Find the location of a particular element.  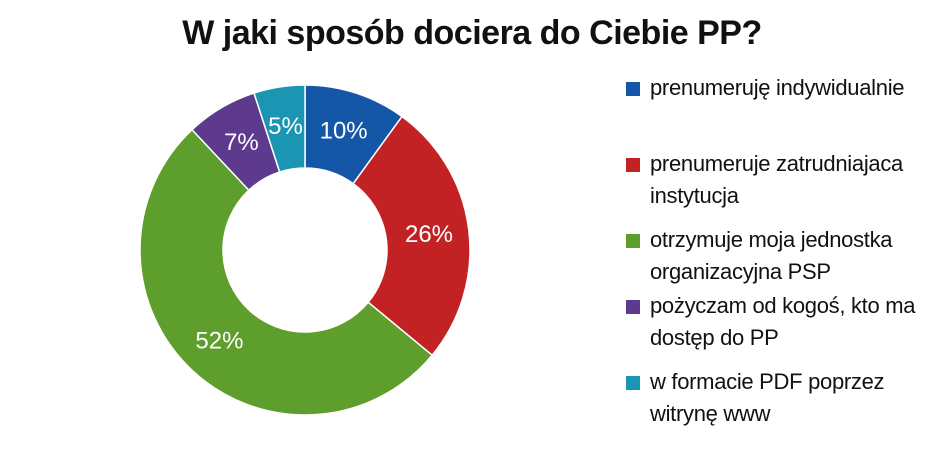

slice-label-pdf: 5% is located at coordinates (285, 126).